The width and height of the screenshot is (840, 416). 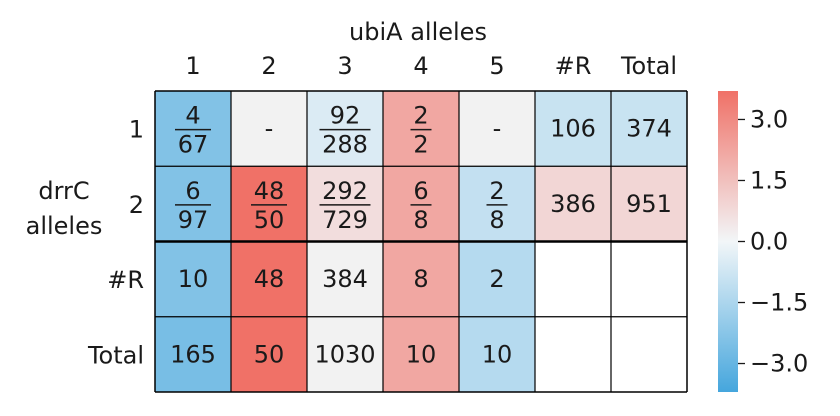 What do you see at coordinates (418, 32) in the screenshot?
I see `x-axis-title: ubiA alleles` at bounding box center [418, 32].